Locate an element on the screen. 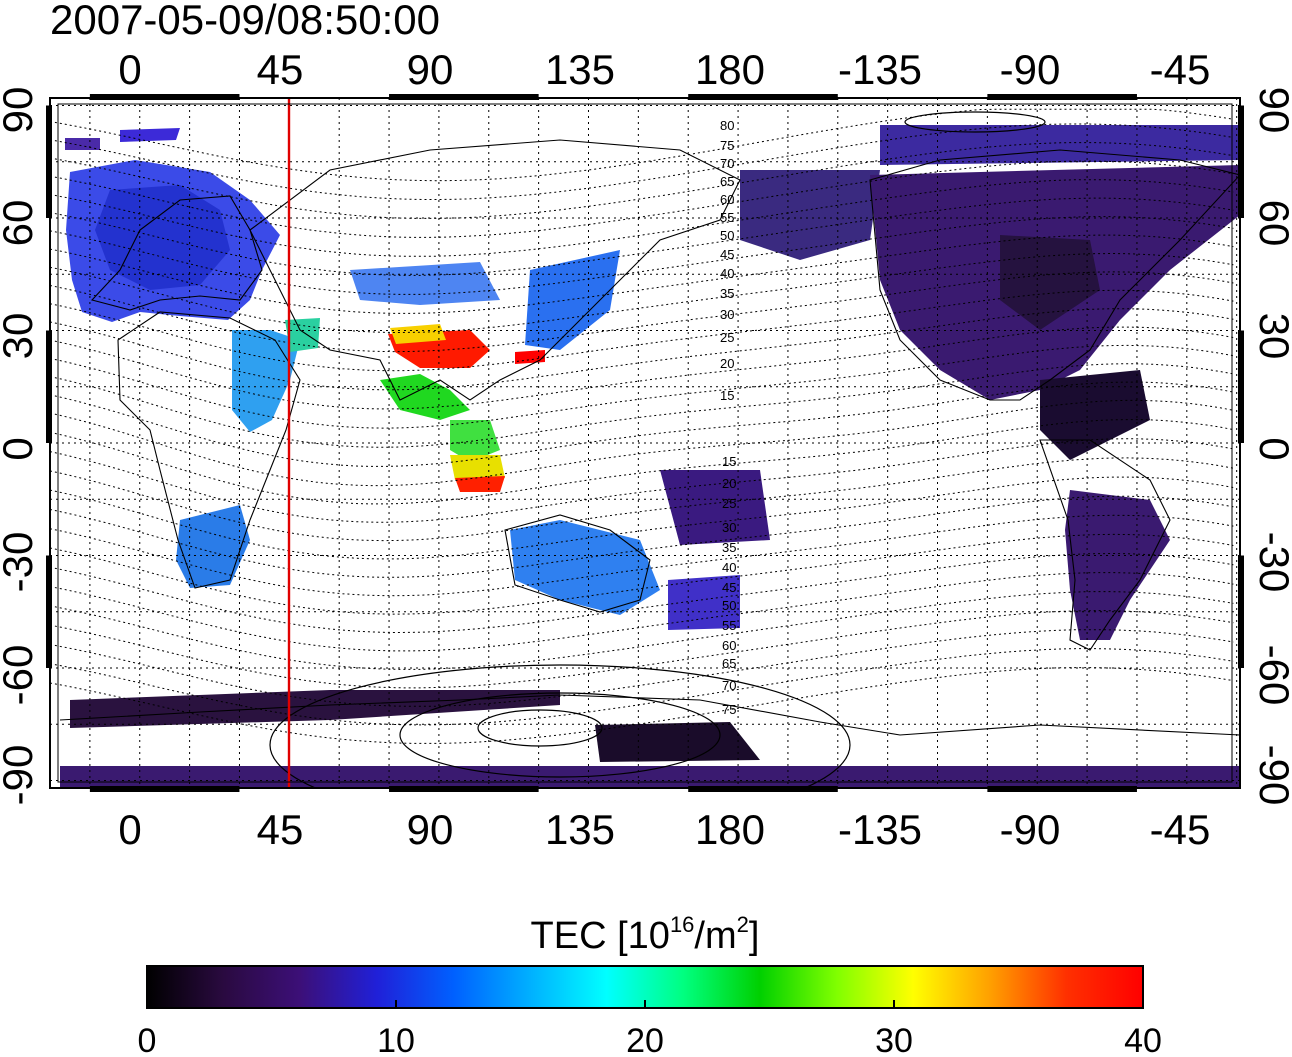 This screenshot has height=1057, width=1292. figure-title: 2007-05-09/08:50:00 is located at coordinates (245, 21).